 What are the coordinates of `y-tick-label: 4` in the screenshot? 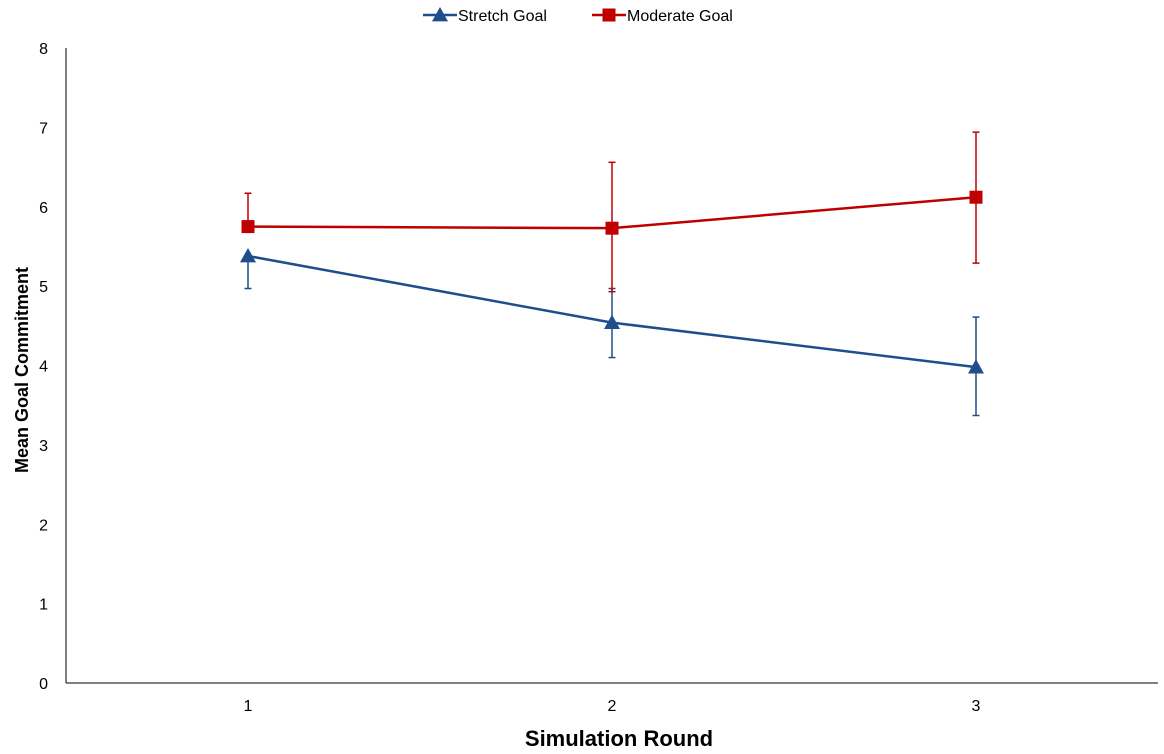 It's located at (43, 367).